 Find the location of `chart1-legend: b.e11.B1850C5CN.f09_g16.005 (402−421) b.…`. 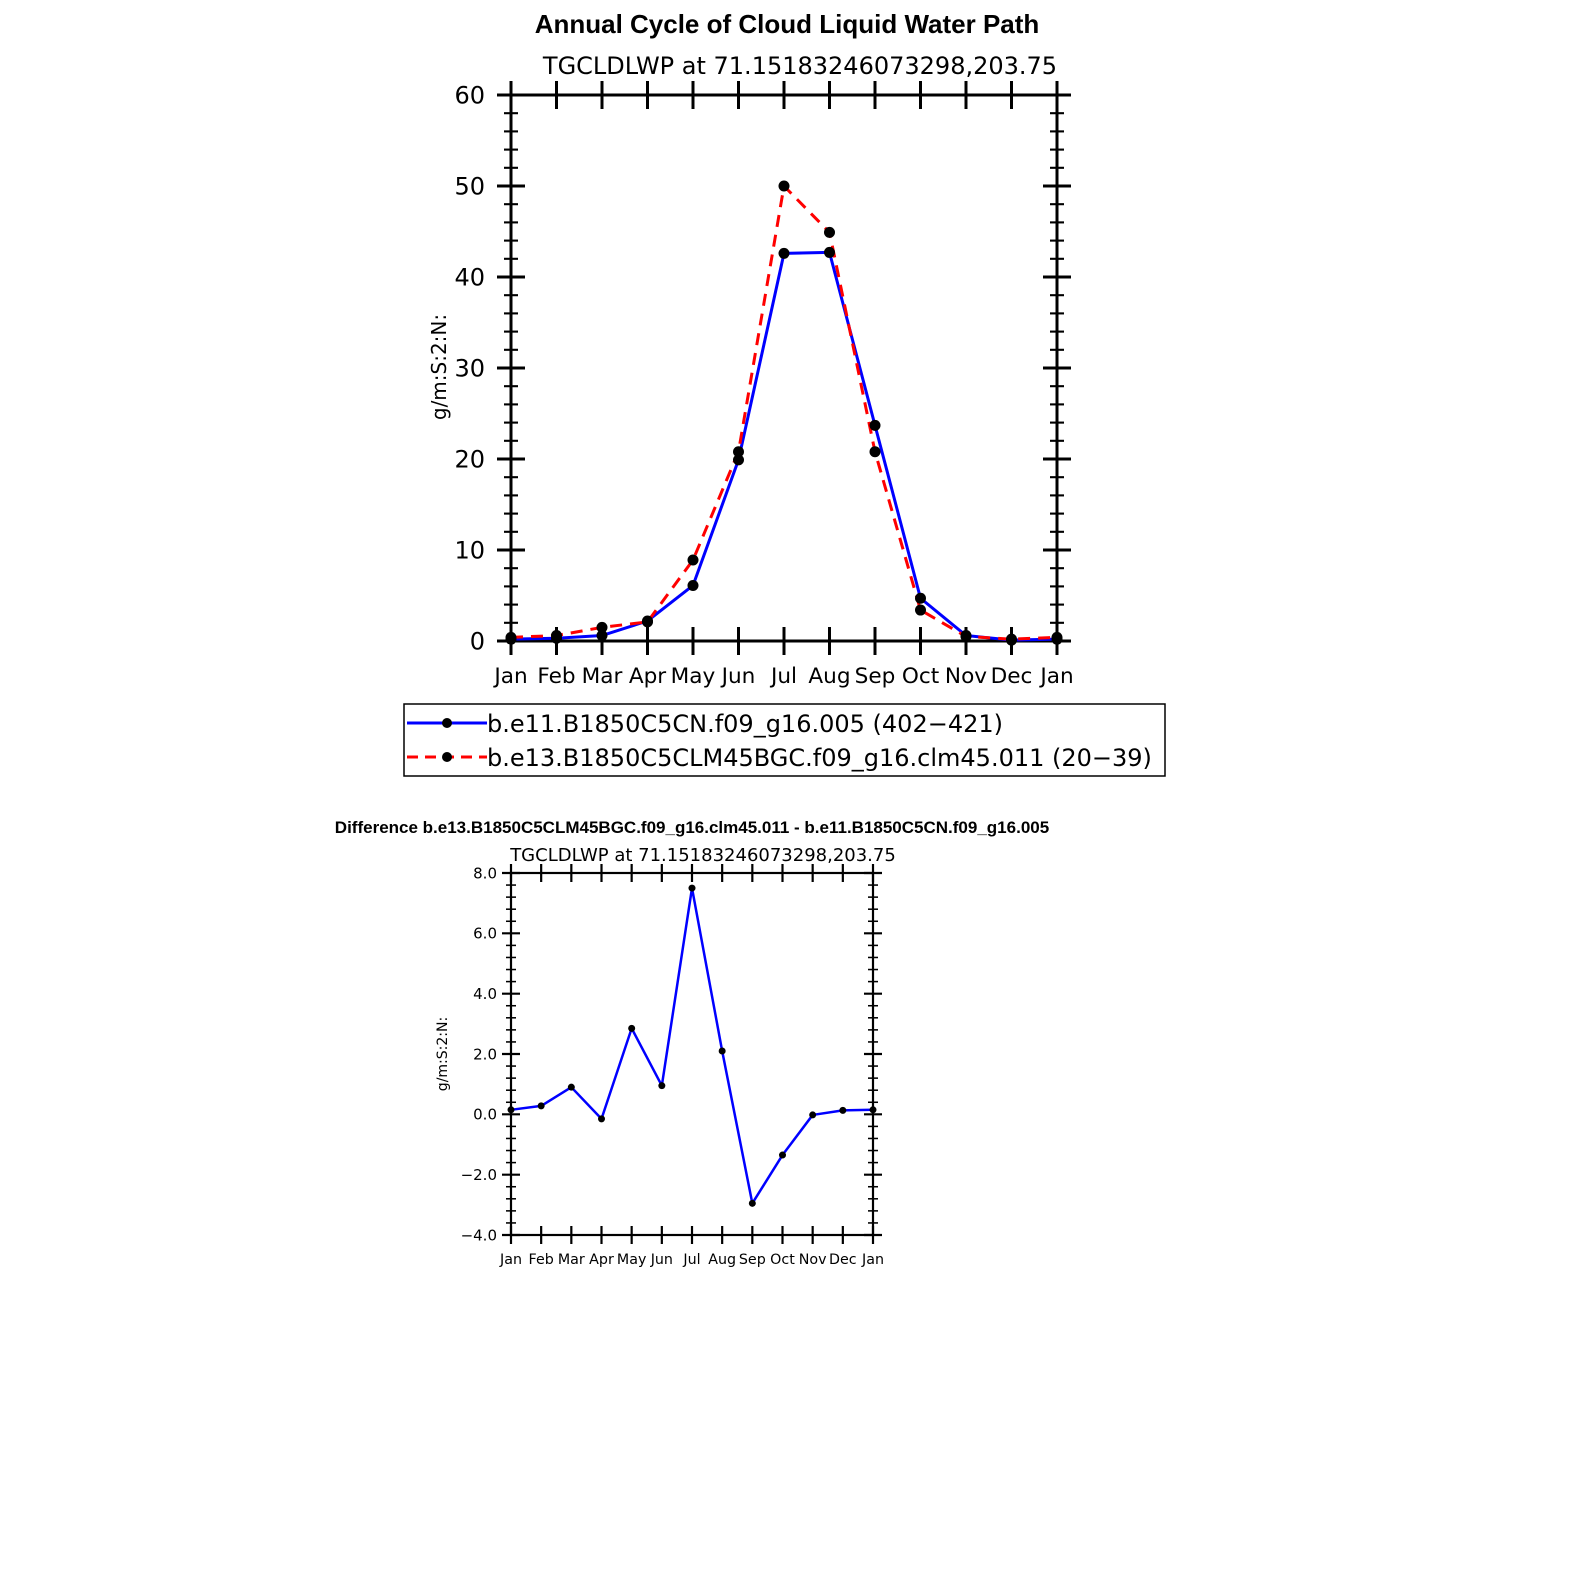

chart1-legend: b.e11.B1850C5CN.f09_g16.005 (402−421) b.… is located at coordinates (784, 740).